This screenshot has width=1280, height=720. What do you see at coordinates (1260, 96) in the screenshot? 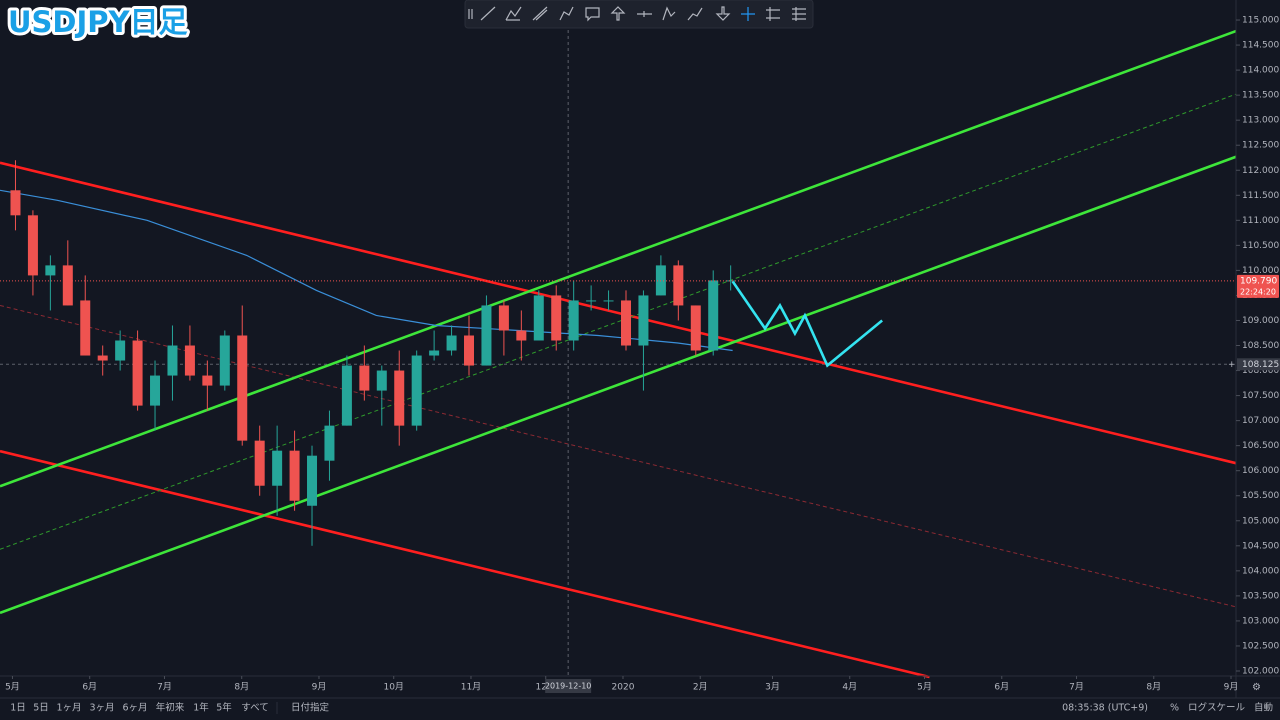
I see `y-tick-label: 113.500` at bounding box center [1260, 96].